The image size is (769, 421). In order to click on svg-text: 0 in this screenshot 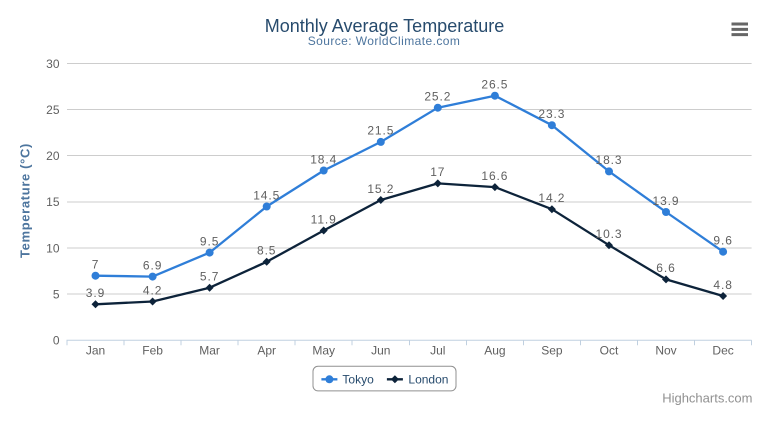, I will do `click(56, 341)`.